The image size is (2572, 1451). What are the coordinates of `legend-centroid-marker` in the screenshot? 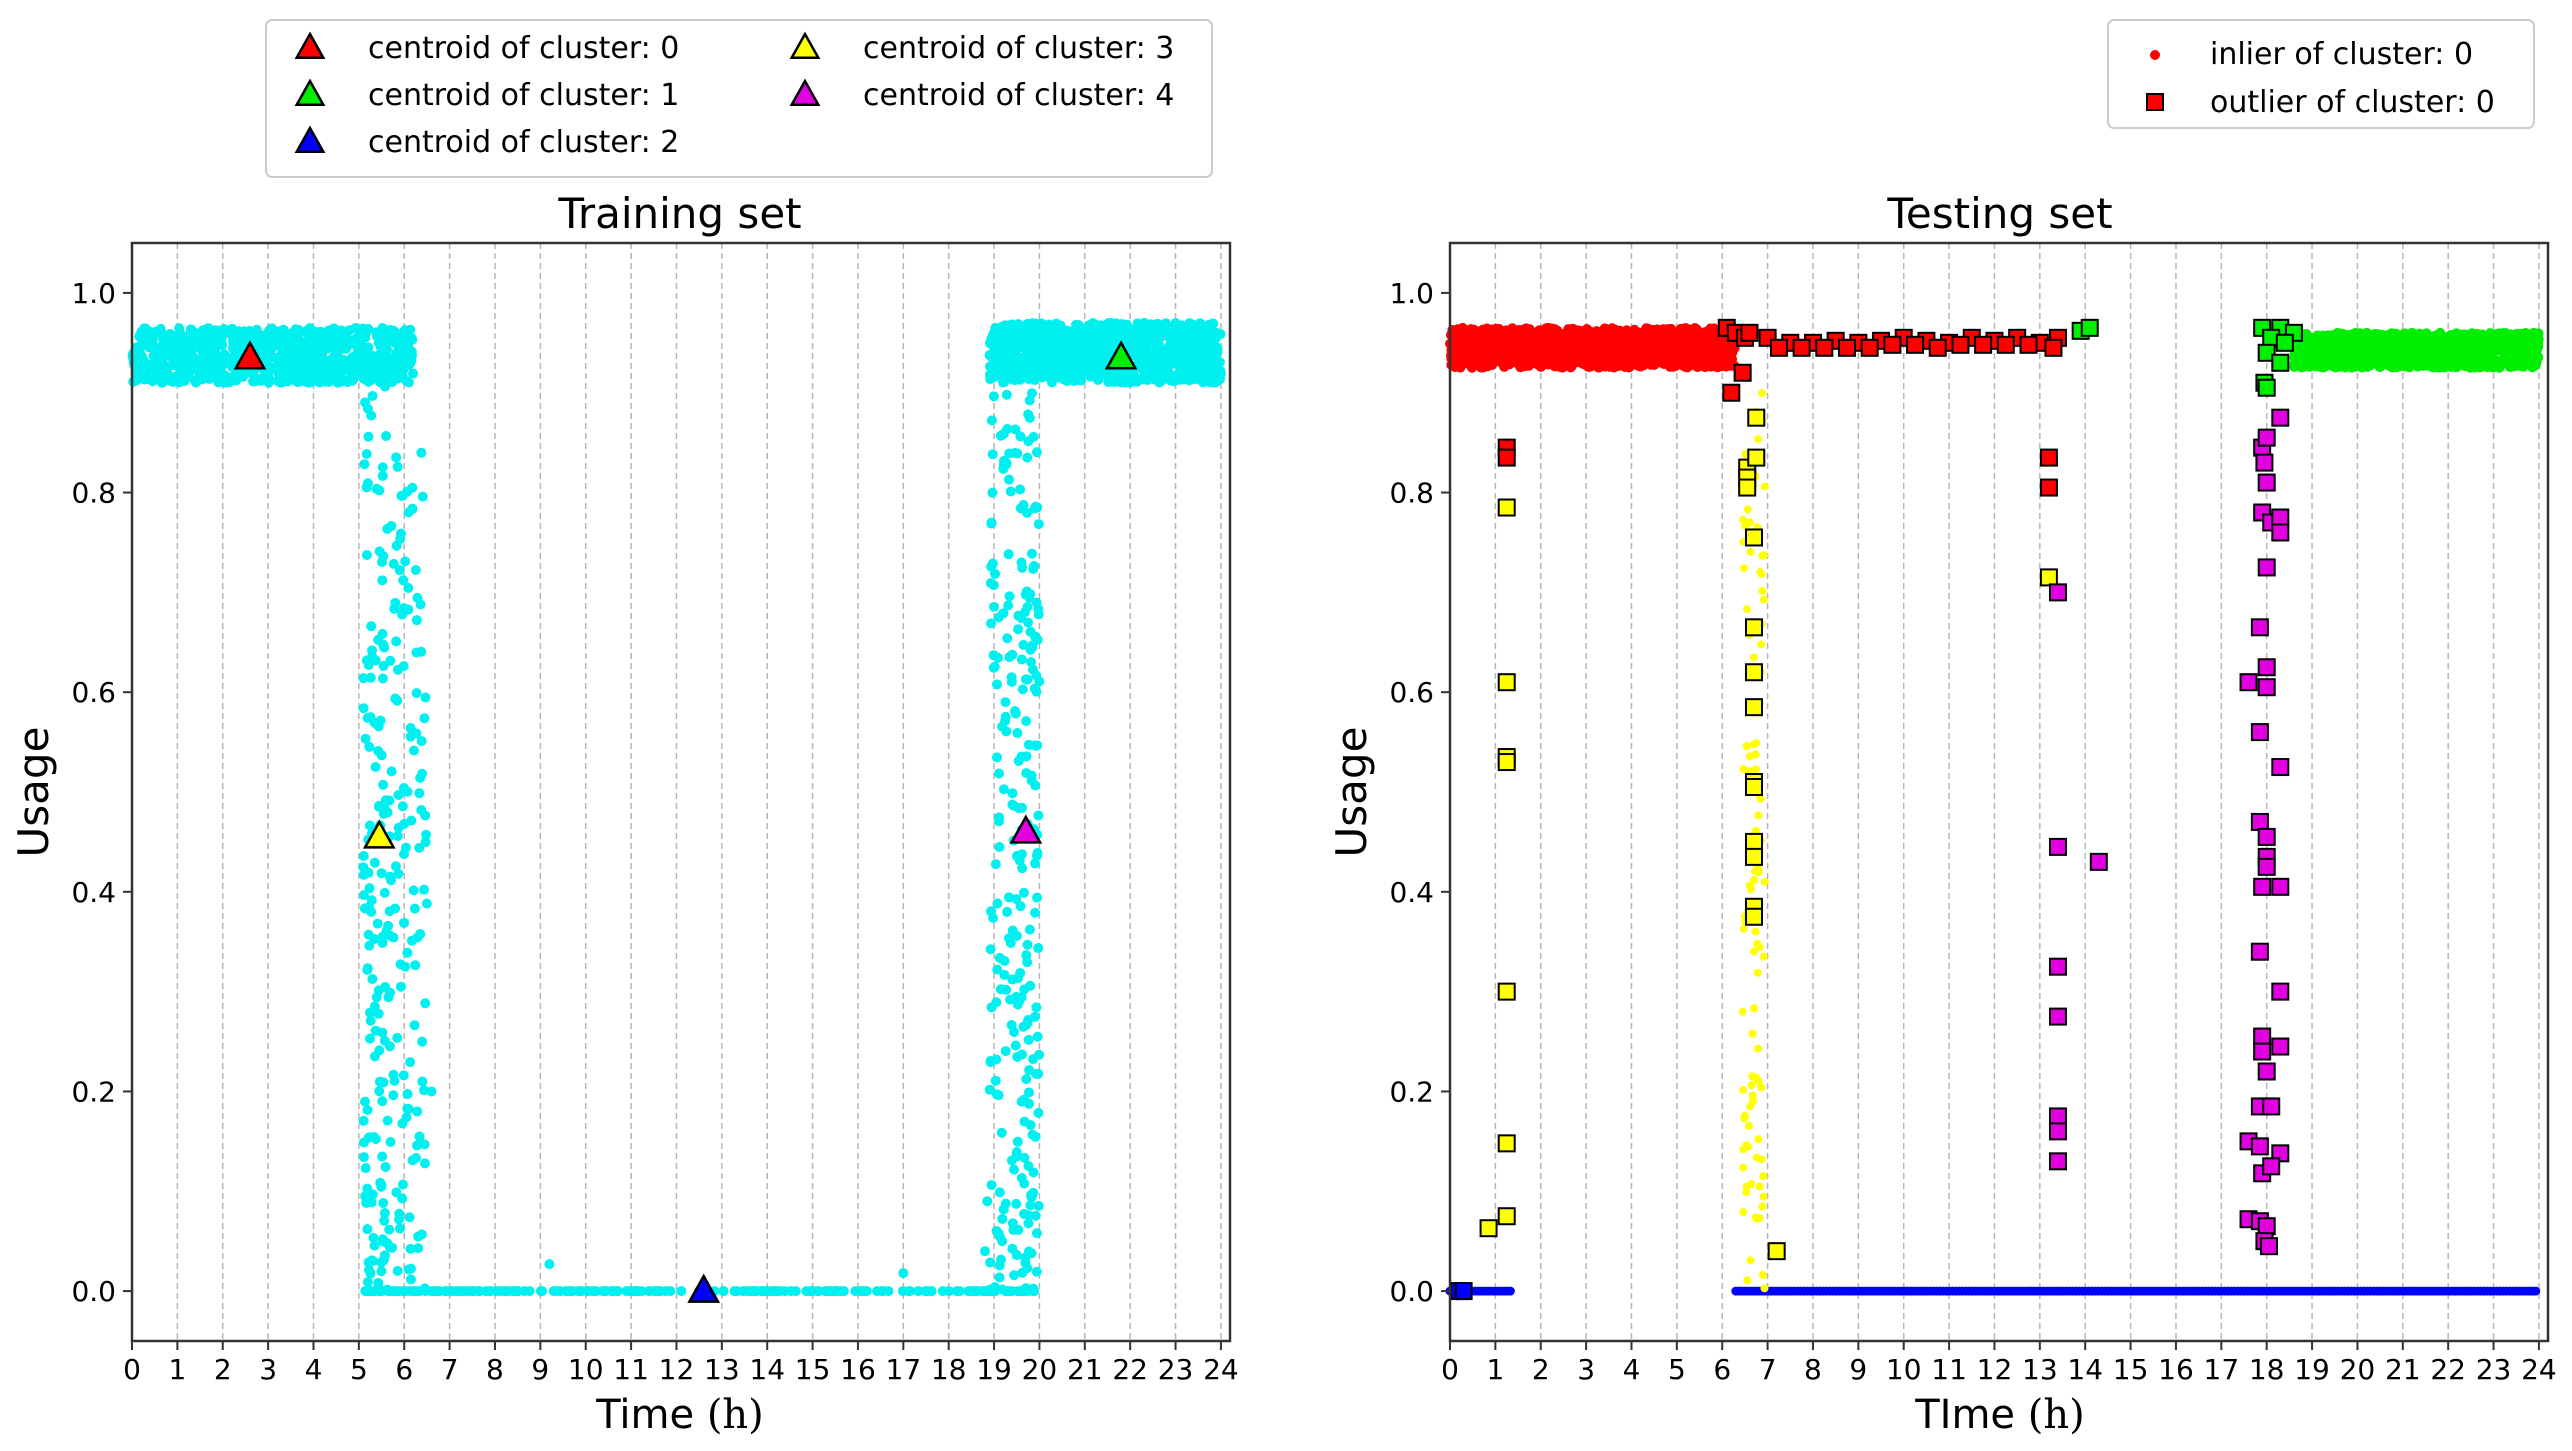 It's located at (805, 92).